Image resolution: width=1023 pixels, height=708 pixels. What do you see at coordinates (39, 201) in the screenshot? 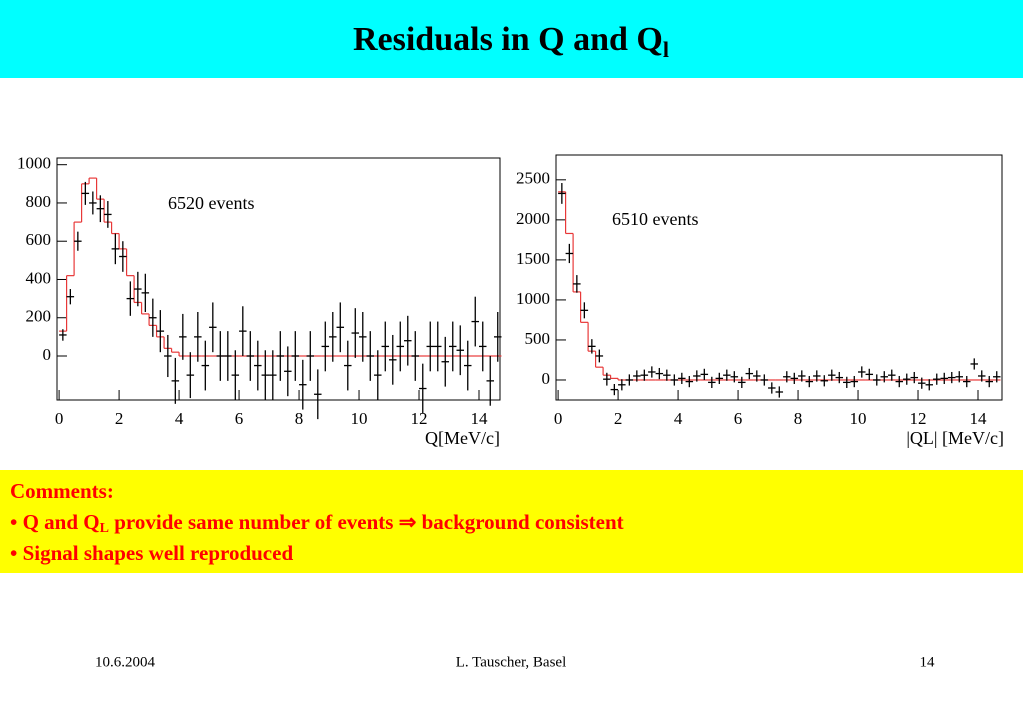
I see `y-tick-label: 800` at bounding box center [39, 201].